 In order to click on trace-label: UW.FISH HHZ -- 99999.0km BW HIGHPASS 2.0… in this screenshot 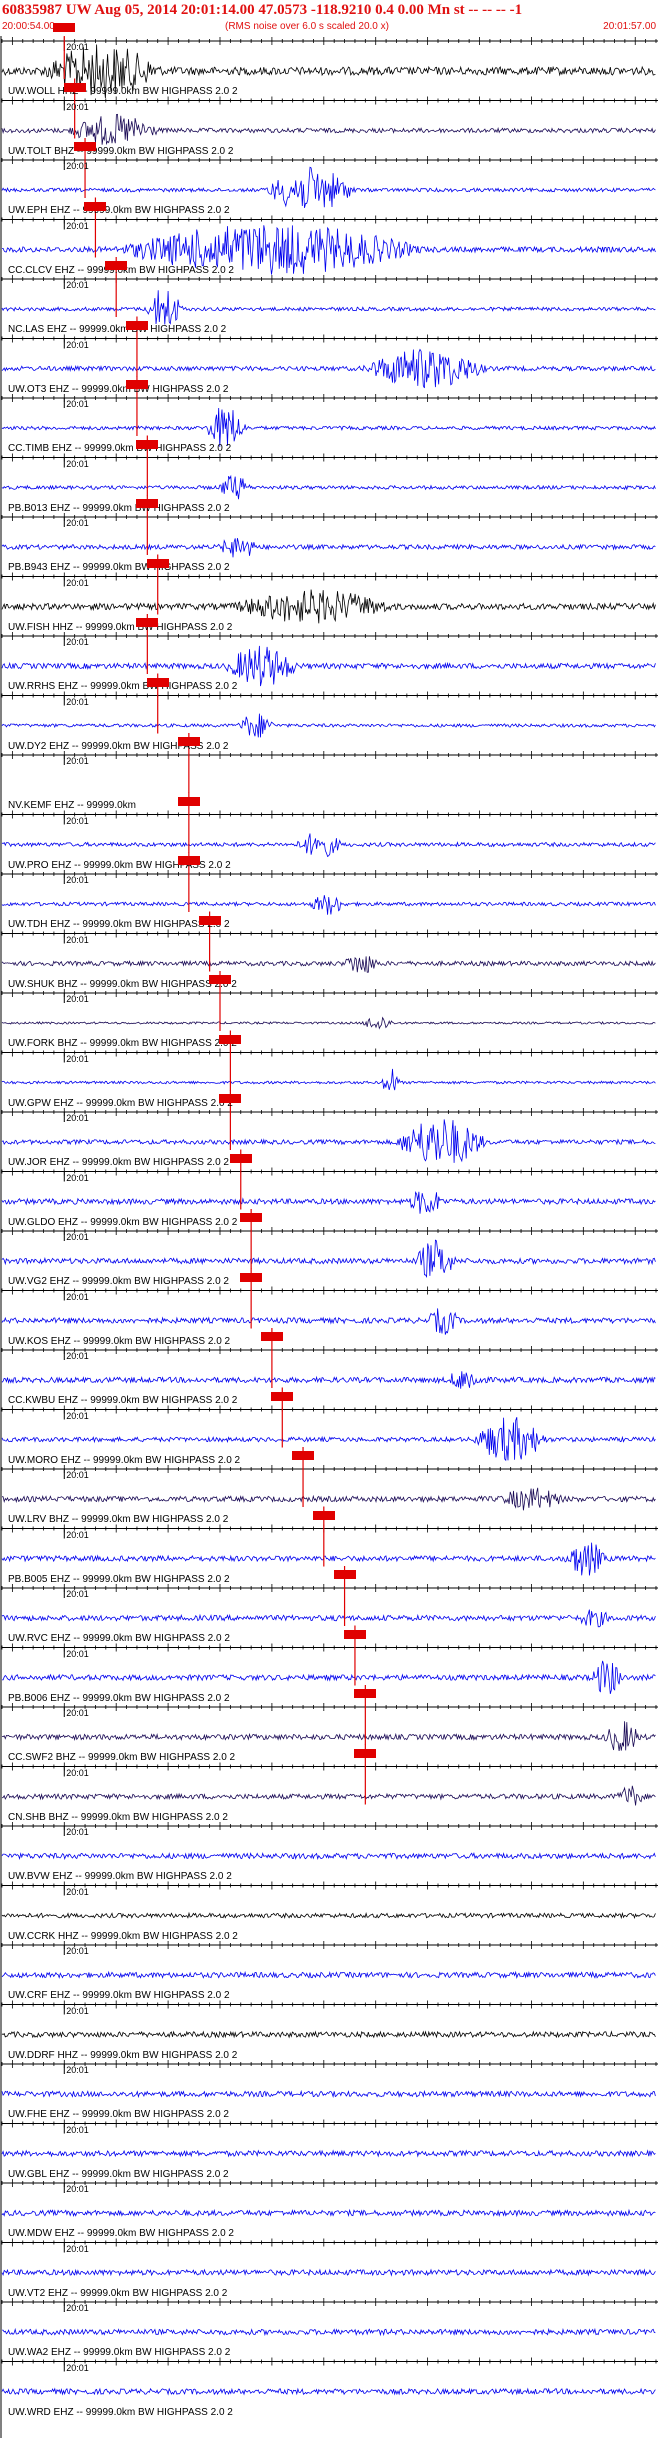, I will do `click(120, 627)`.